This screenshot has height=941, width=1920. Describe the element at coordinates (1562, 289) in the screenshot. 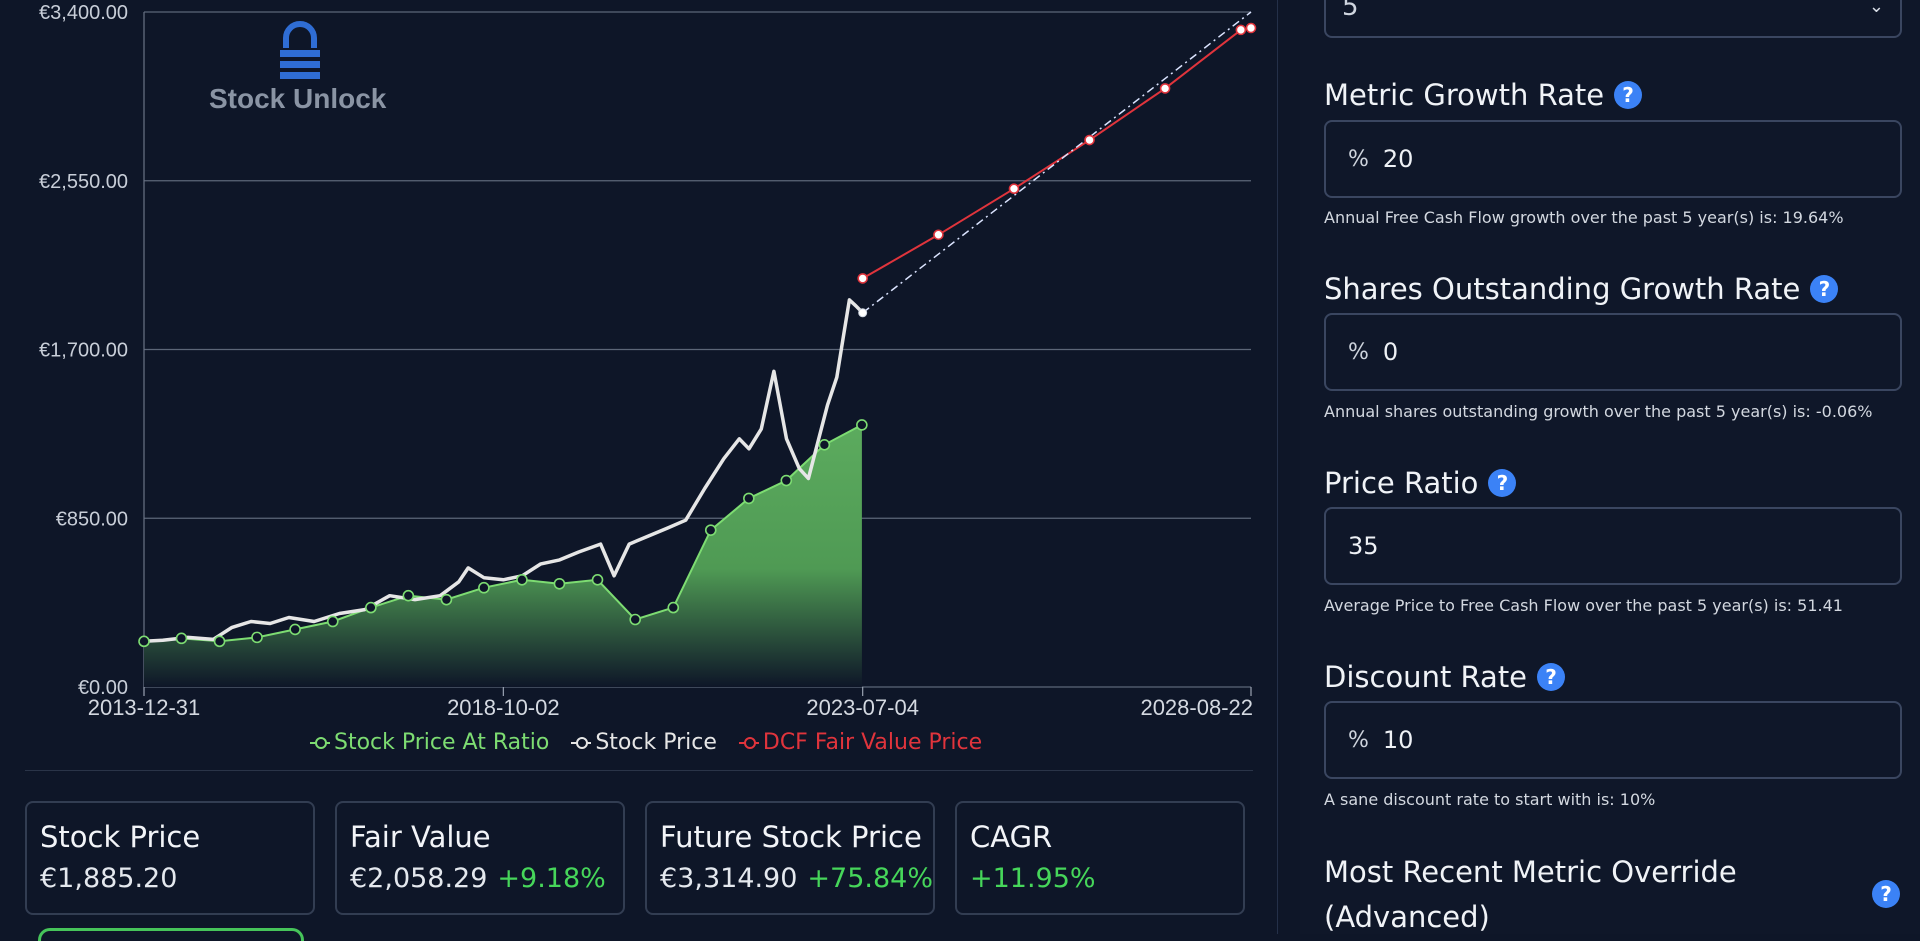

I see `field-label-text: Shares Outstanding Growth Rate` at that location.